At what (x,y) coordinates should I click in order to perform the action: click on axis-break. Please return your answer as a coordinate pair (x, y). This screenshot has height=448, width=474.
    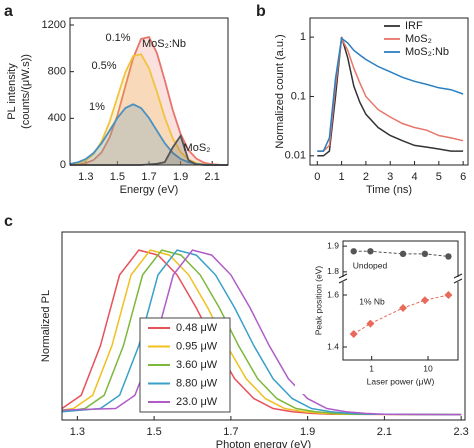
    Looking at the image, I should click on (400, 278).